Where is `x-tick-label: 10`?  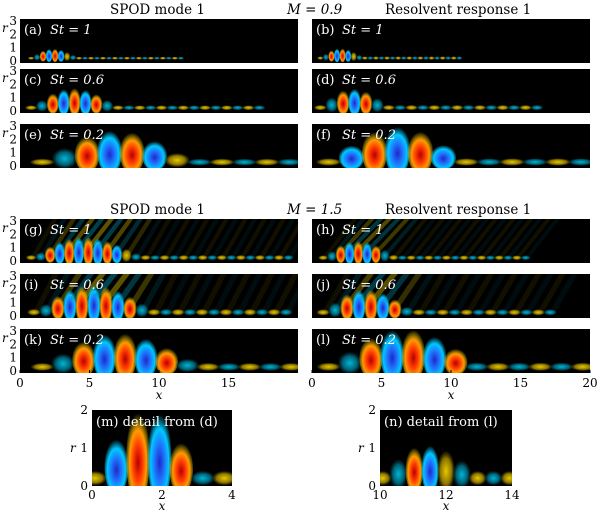 x-tick-label: 10 is located at coordinates (379, 495).